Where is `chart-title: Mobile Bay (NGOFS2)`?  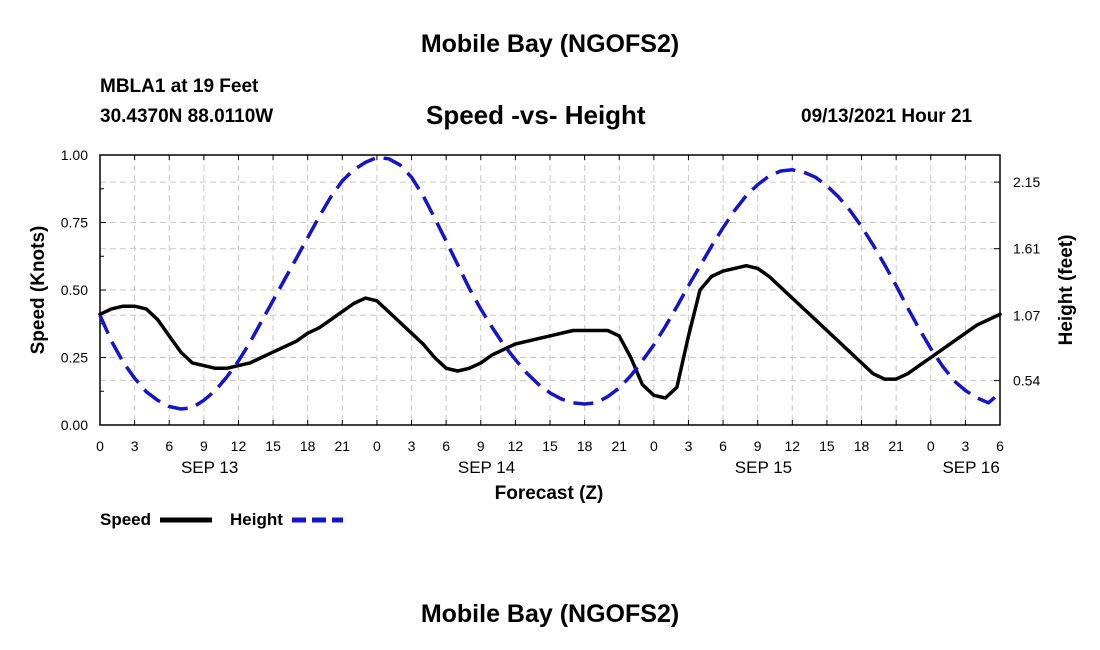
chart-title: Mobile Bay (NGOFS2) is located at coordinates (550, 44).